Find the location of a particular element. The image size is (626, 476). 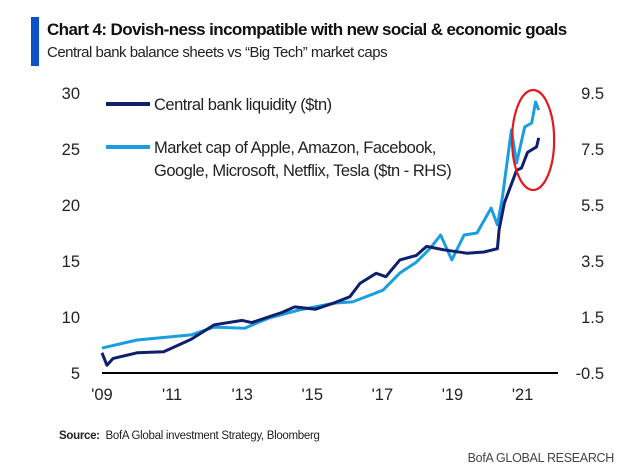

x-axis-ticks: '09 '11 '13 '15 '17 '19 '21 is located at coordinates (312, 395).